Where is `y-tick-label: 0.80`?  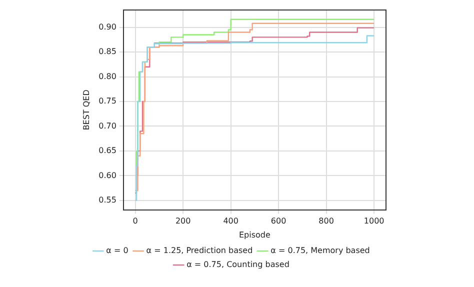
y-tick-label: 0.80 is located at coordinates (107, 76).